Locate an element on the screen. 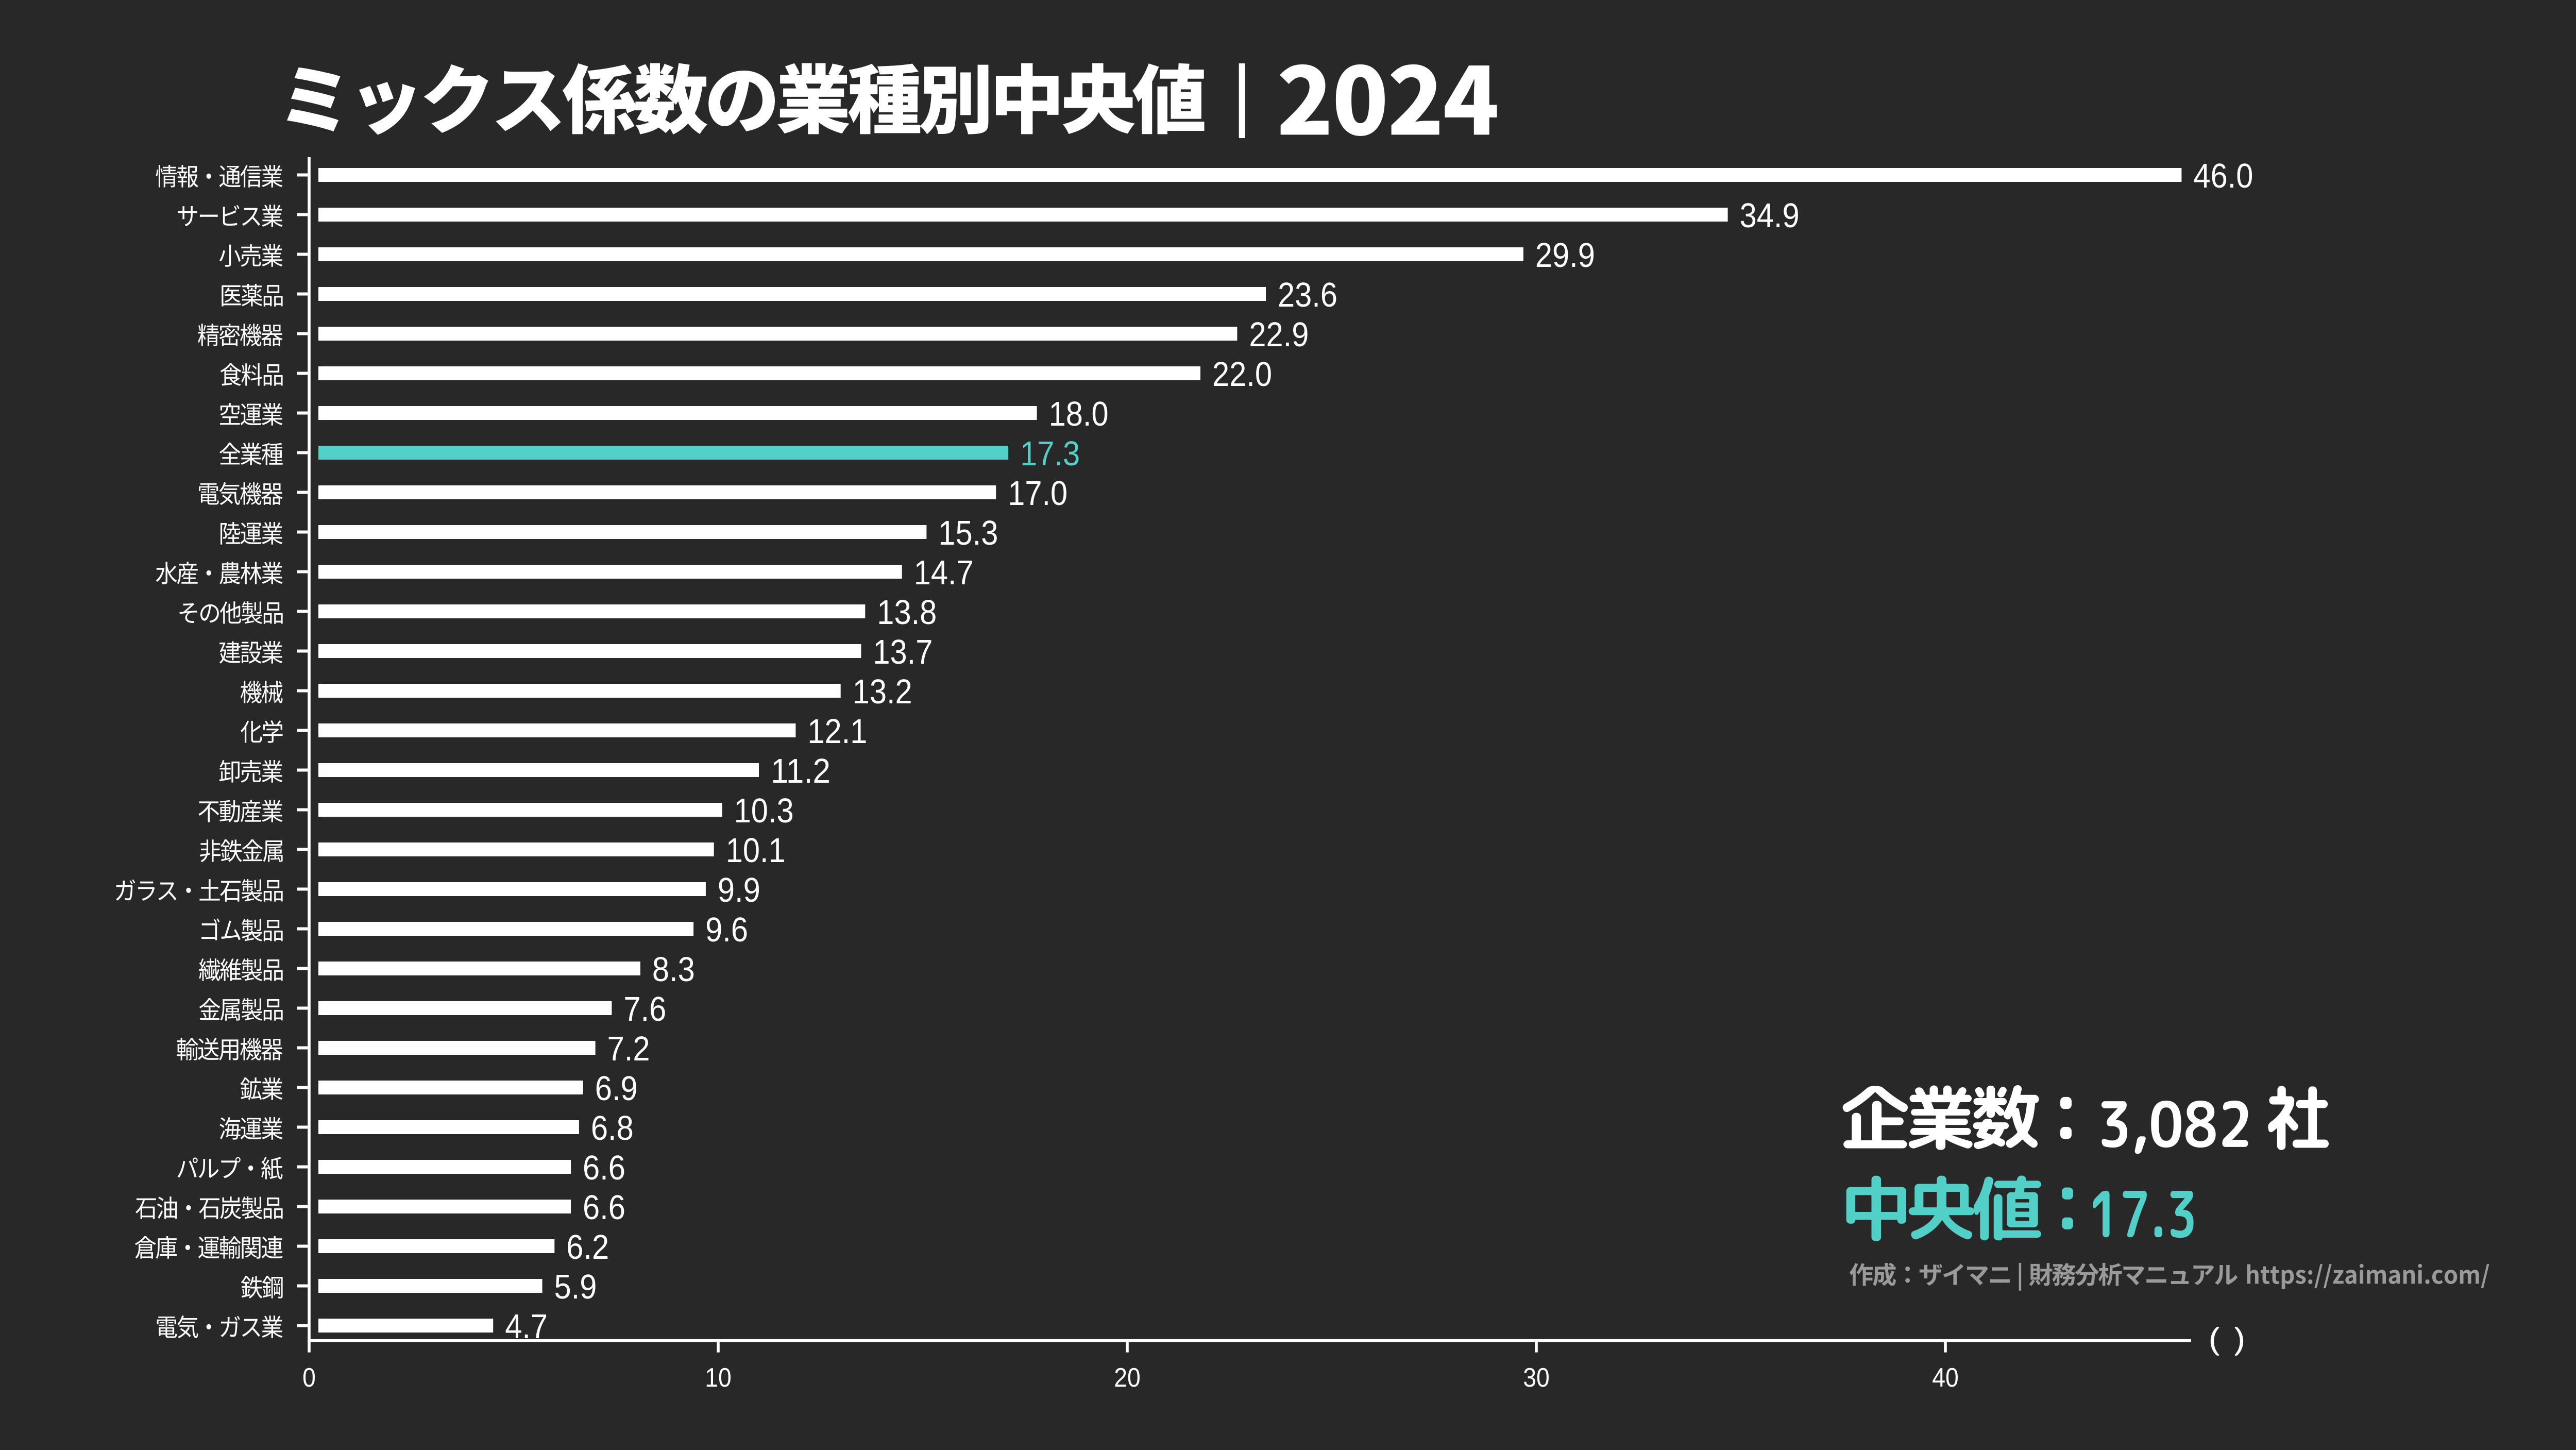 This screenshot has height=1450, width=2576. svg-text: 13.2 is located at coordinates (882, 691).